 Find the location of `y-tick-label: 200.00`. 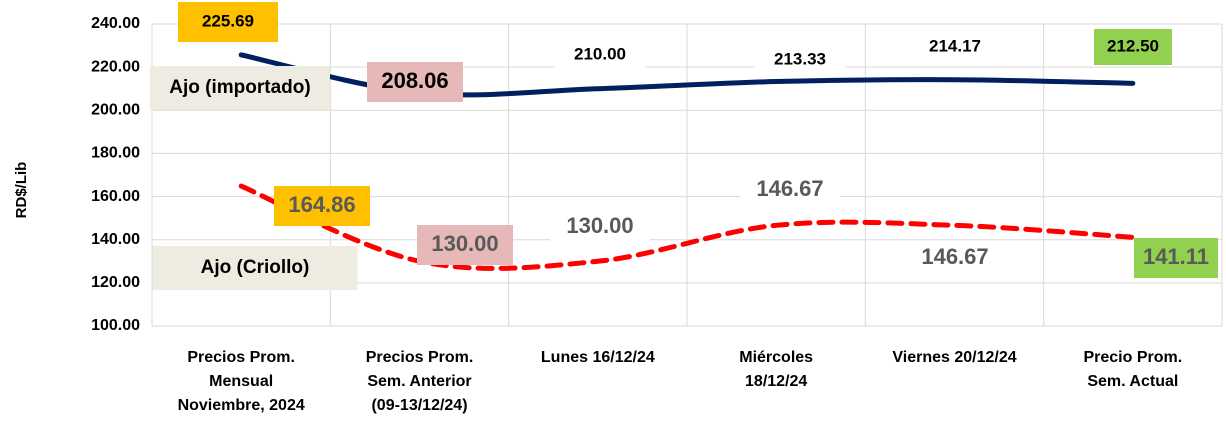

y-tick-label: 200.00 is located at coordinates (115, 110).